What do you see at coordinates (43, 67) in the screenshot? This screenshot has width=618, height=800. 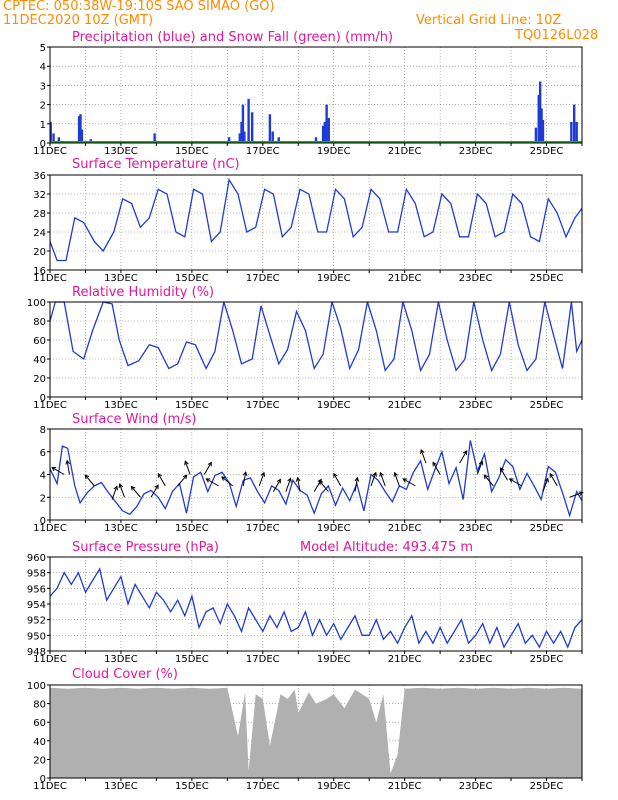 I see `y-tick-label: 4` at bounding box center [43, 67].